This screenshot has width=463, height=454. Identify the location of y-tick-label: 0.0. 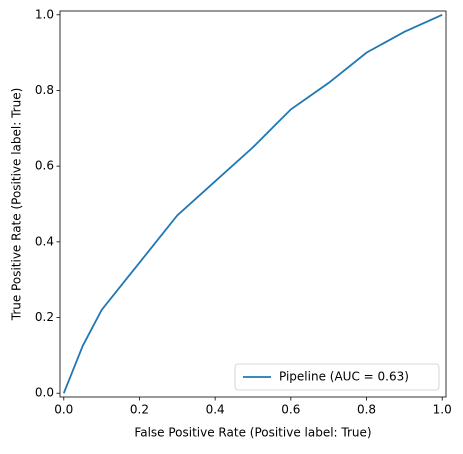
(44, 393).